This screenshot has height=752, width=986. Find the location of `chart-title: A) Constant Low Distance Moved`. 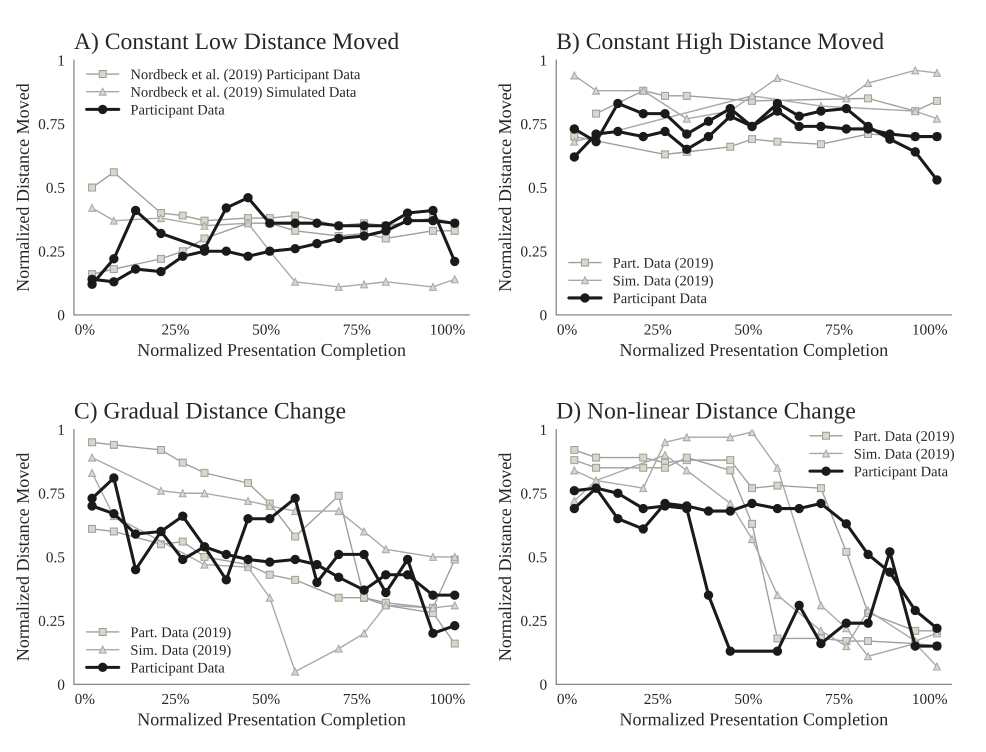

chart-title: A) Constant Low Distance Moved is located at coordinates (236, 43).